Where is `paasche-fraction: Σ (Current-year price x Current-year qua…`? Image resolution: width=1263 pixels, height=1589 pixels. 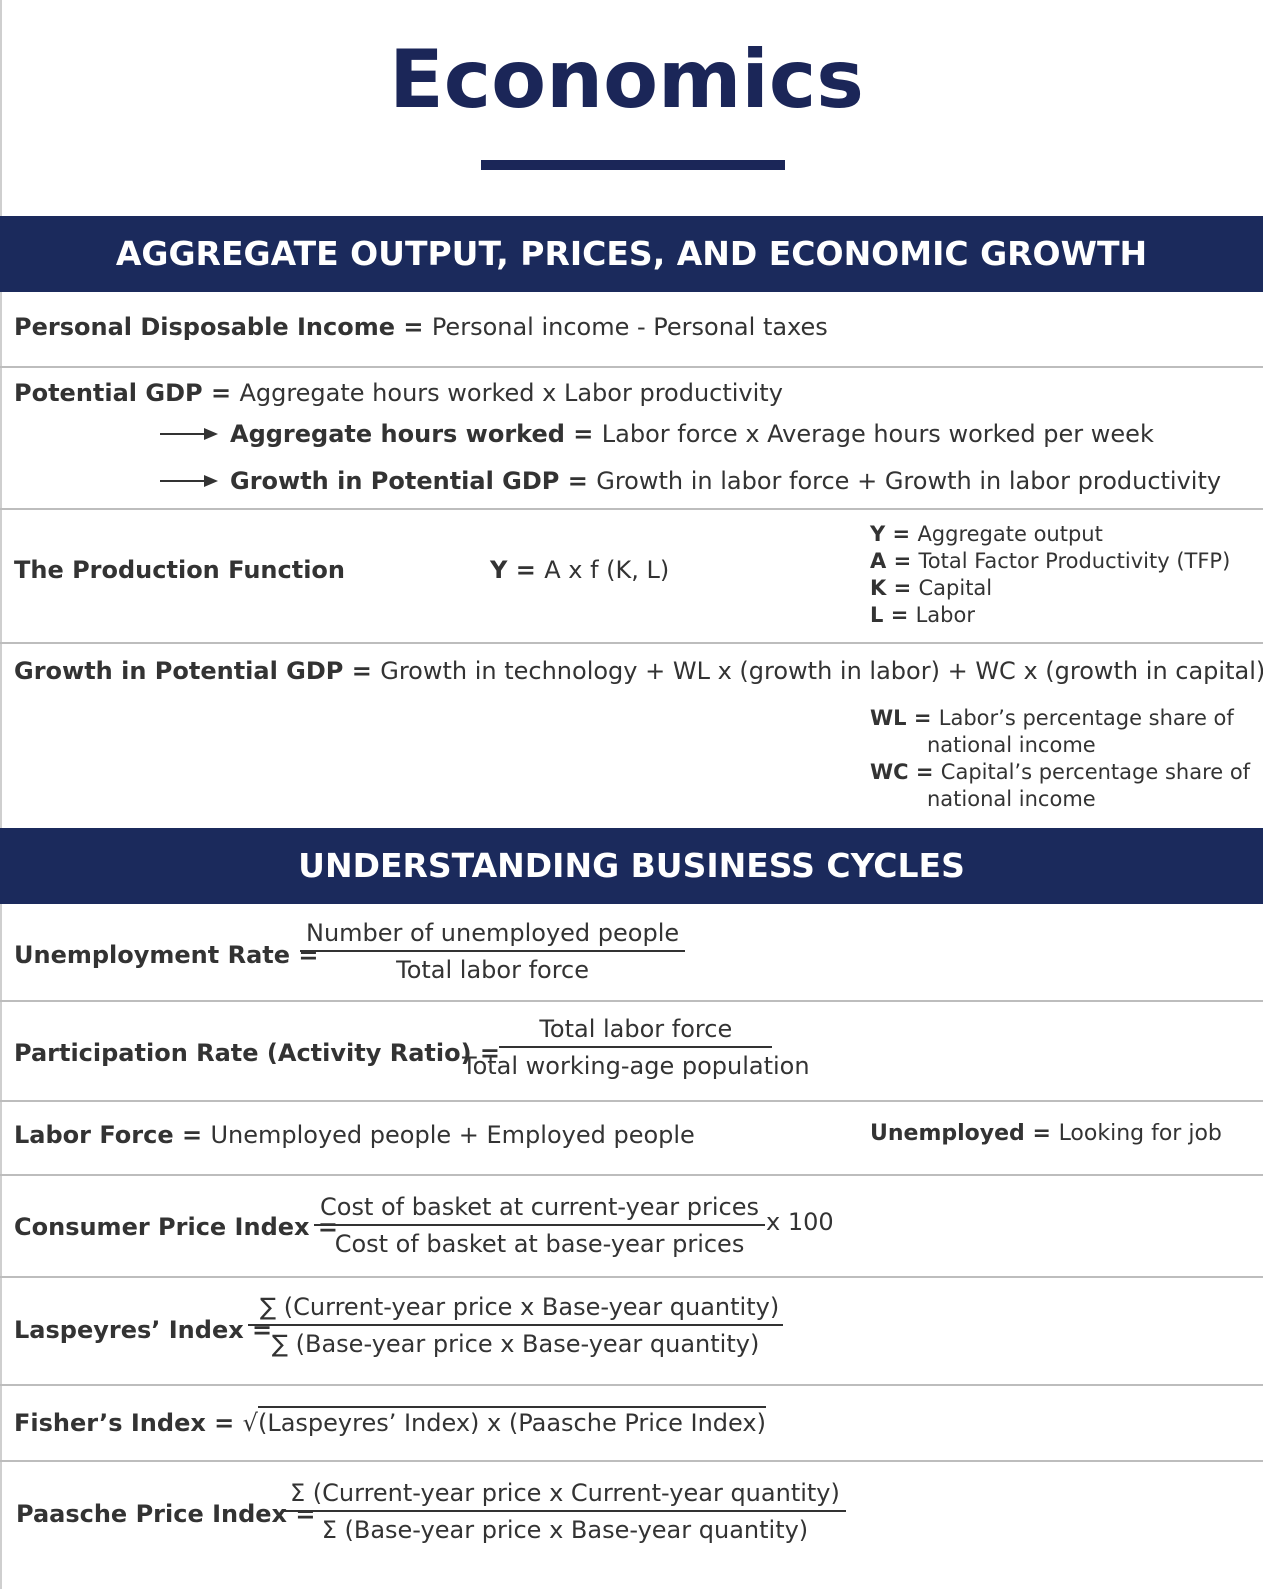
paasche-fraction: Σ (Current-year price x Current-year qua… is located at coordinates (565, 1511).